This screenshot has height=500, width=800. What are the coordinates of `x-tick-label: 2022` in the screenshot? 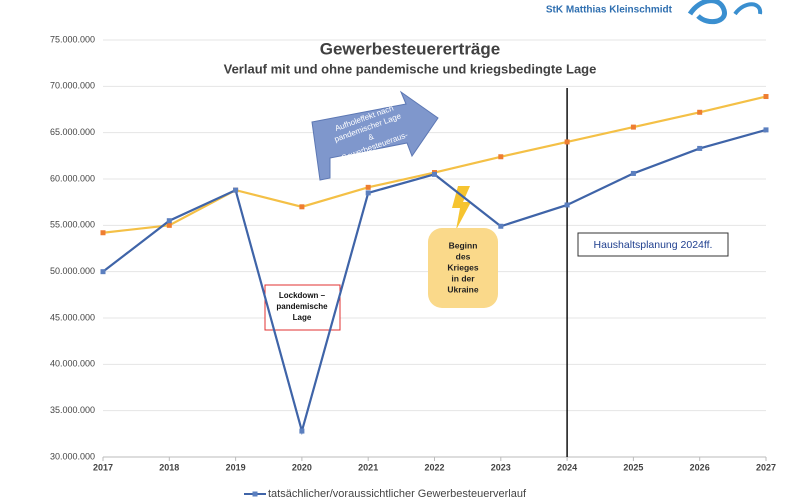 It's located at (434, 467).